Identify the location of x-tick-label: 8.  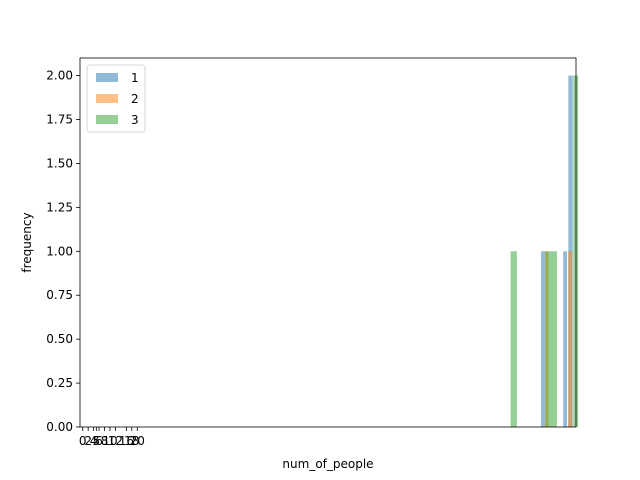
(105, 441).